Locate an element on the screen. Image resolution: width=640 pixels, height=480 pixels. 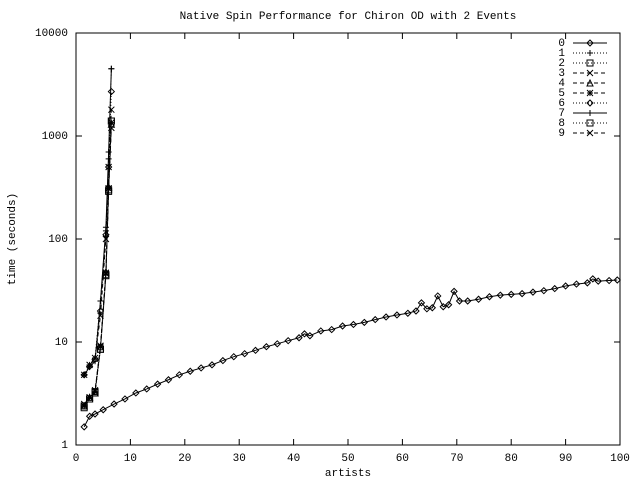
x-axis-label: artists is located at coordinates (348, 474).